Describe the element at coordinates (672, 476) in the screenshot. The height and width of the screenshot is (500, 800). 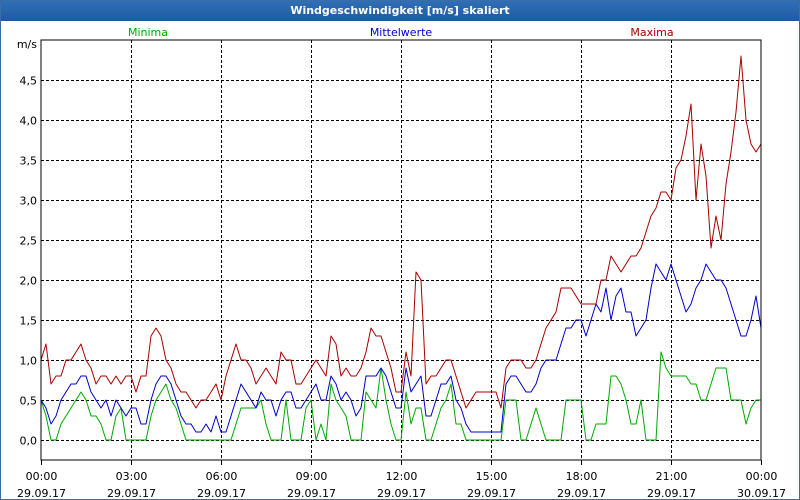
I see `x-tick-time: 21:00` at that location.